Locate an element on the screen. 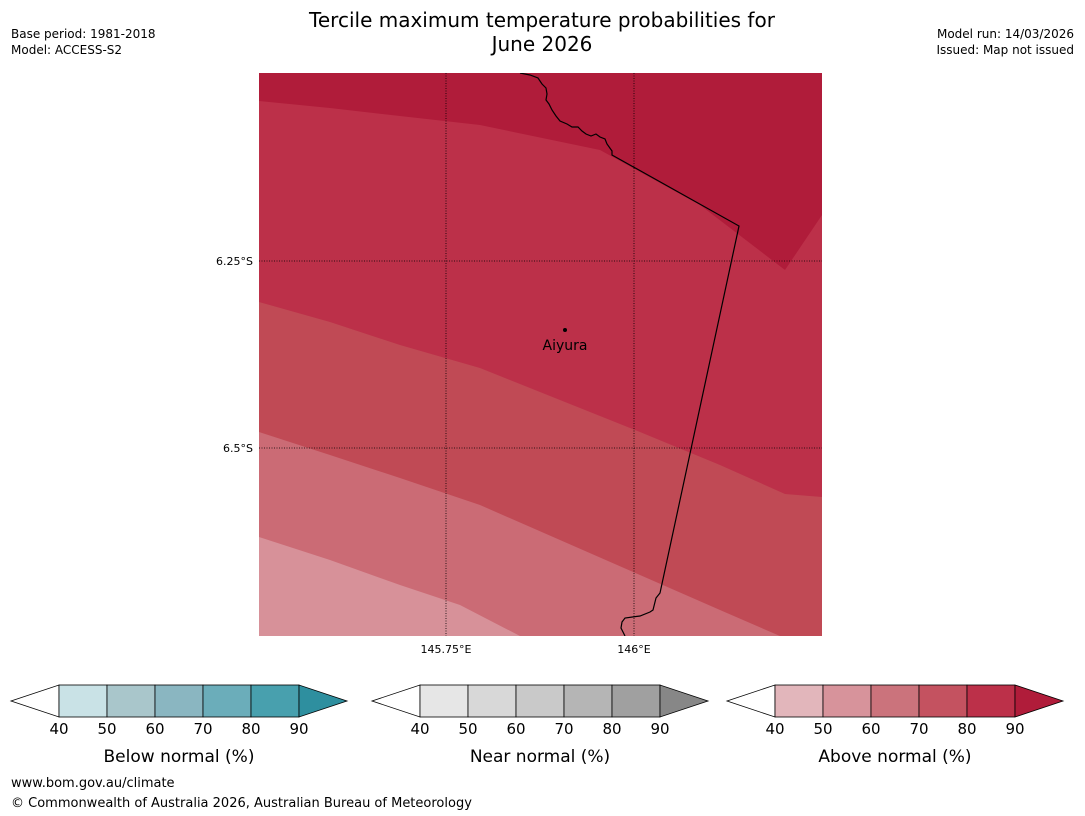 Image resolution: width=1085 pixels, height=816 pixels. colorbar-above-normal: 40 50 60 70 80 90 Above normal (%) is located at coordinates (895, 725).